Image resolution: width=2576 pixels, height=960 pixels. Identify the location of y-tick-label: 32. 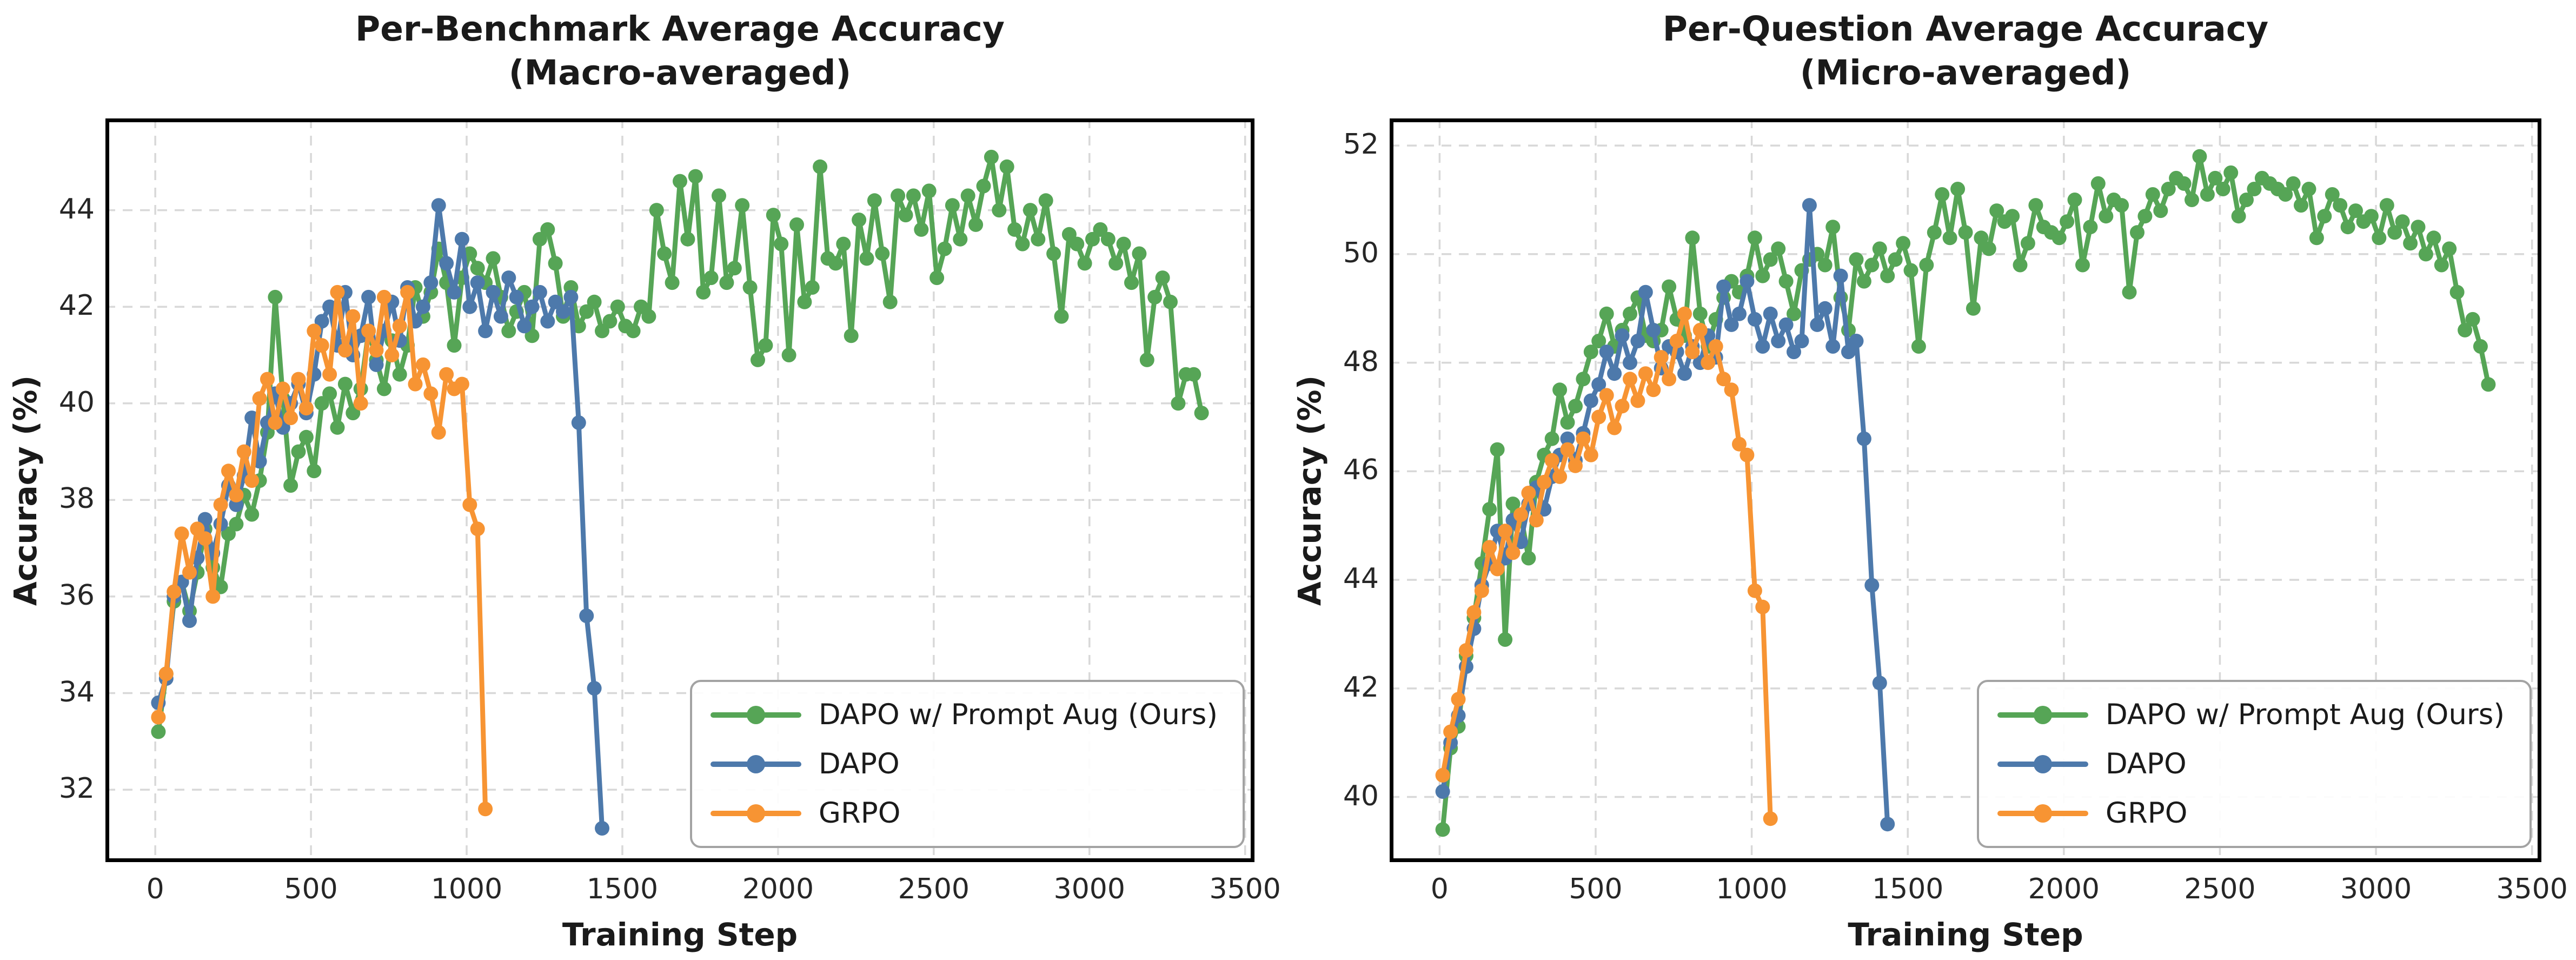
(76, 788).